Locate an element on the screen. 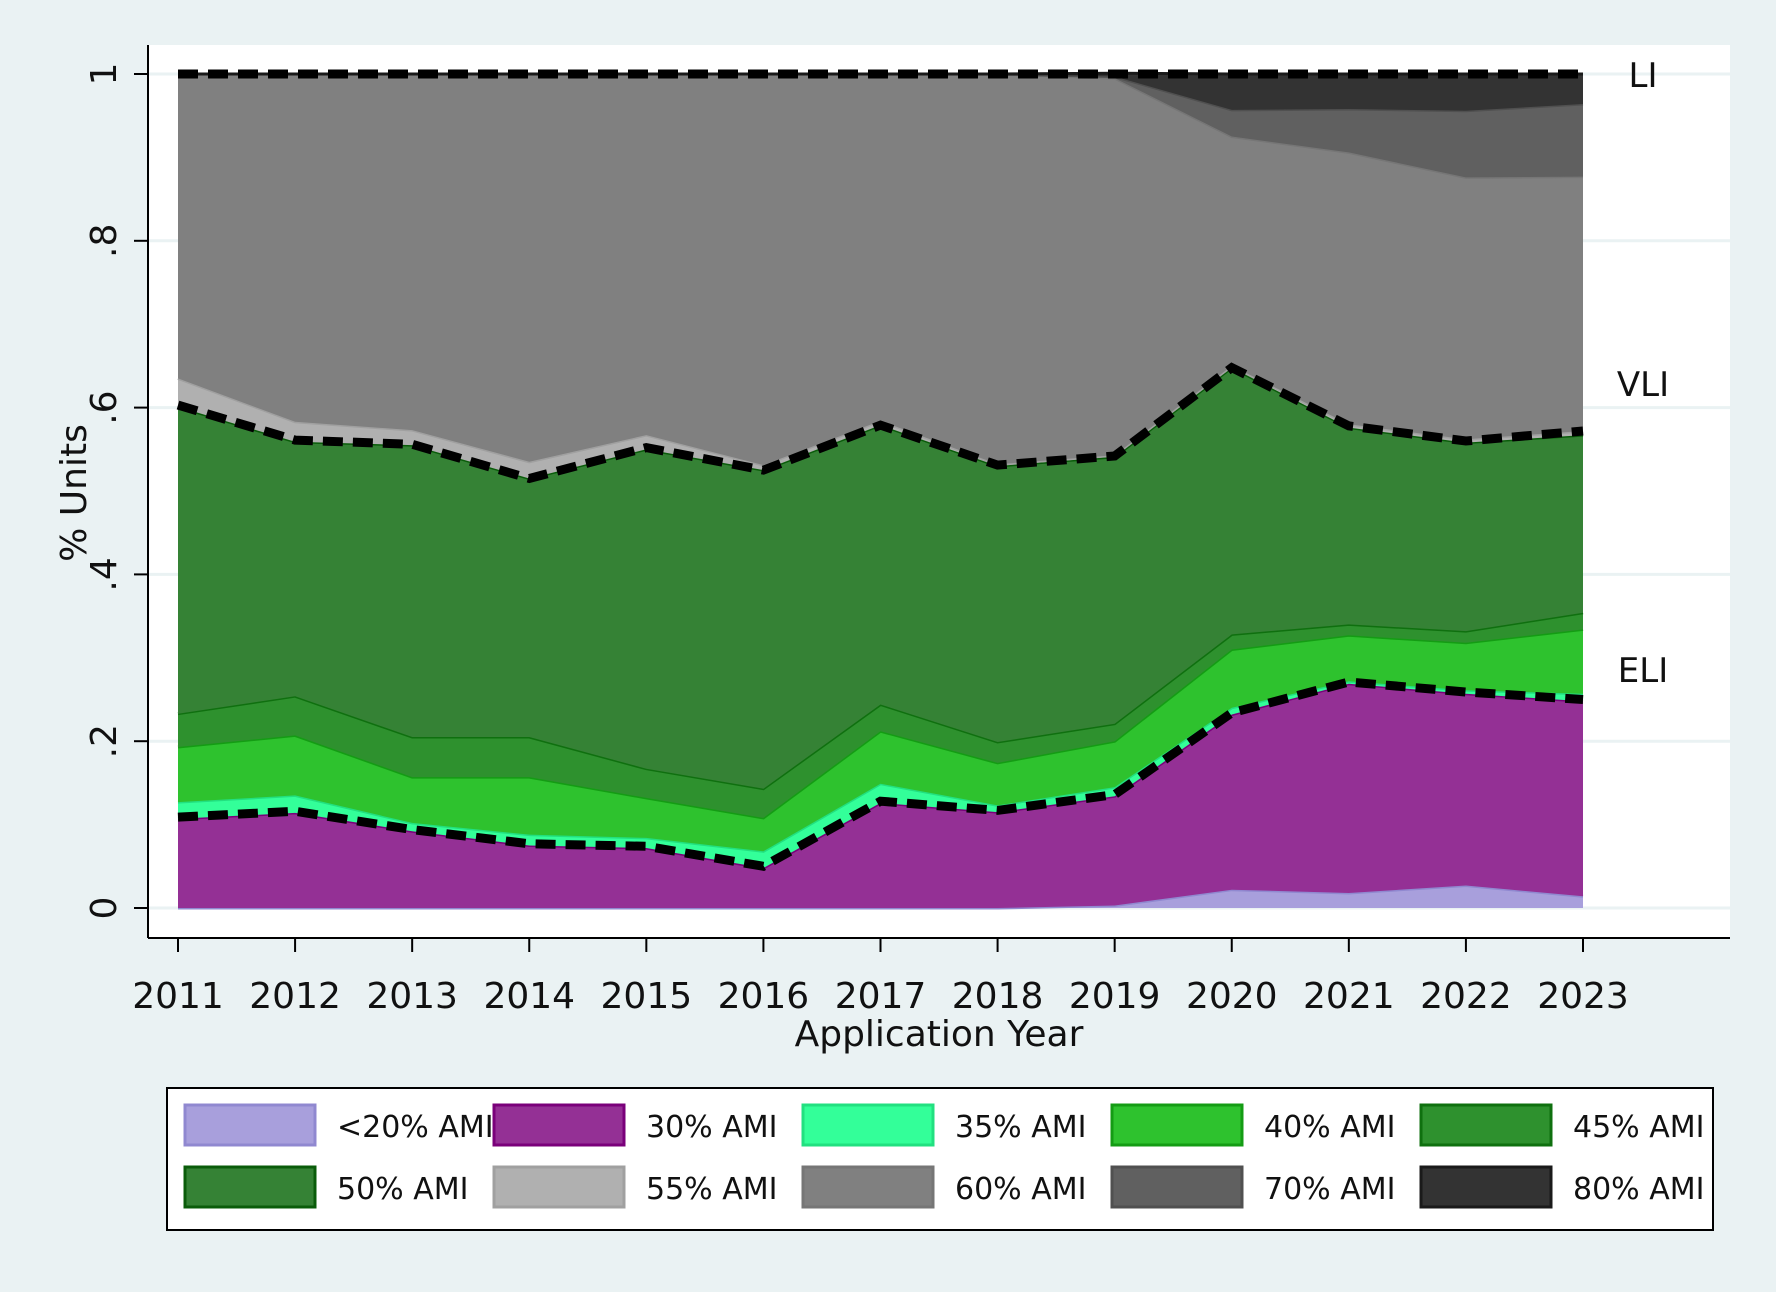 This screenshot has height=1292, width=1776. legend-swatch-60pct-ami is located at coordinates (868, 1187).